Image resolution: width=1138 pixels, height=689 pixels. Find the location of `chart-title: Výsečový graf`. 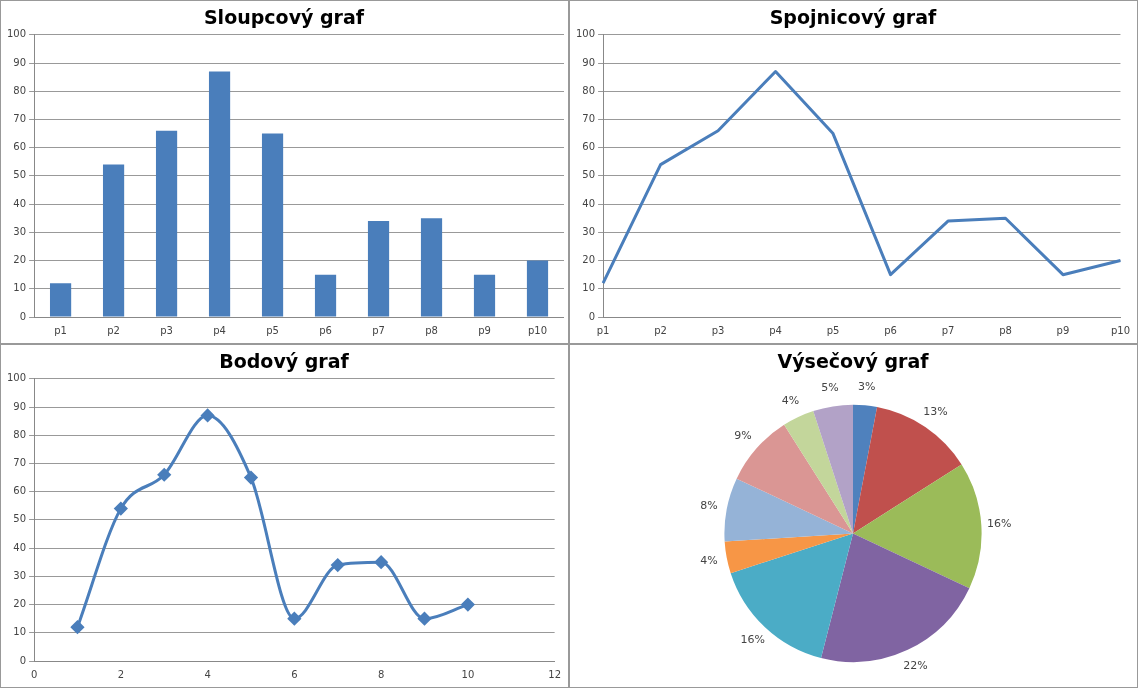

chart-title: Výsečový graf is located at coordinates (853, 361).